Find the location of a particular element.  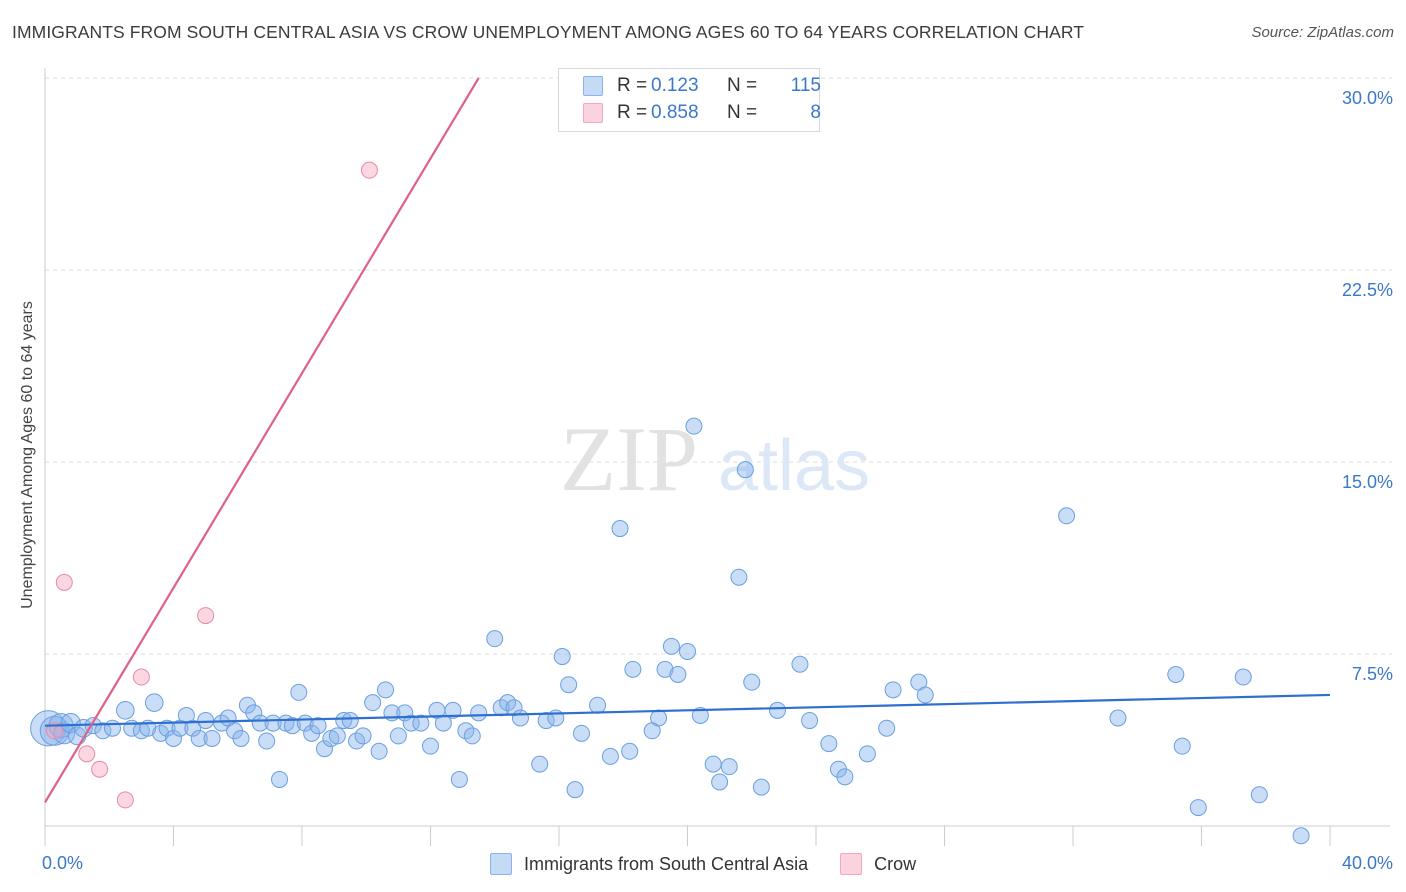

r-value: 0.123 is located at coordinates (675, 85).